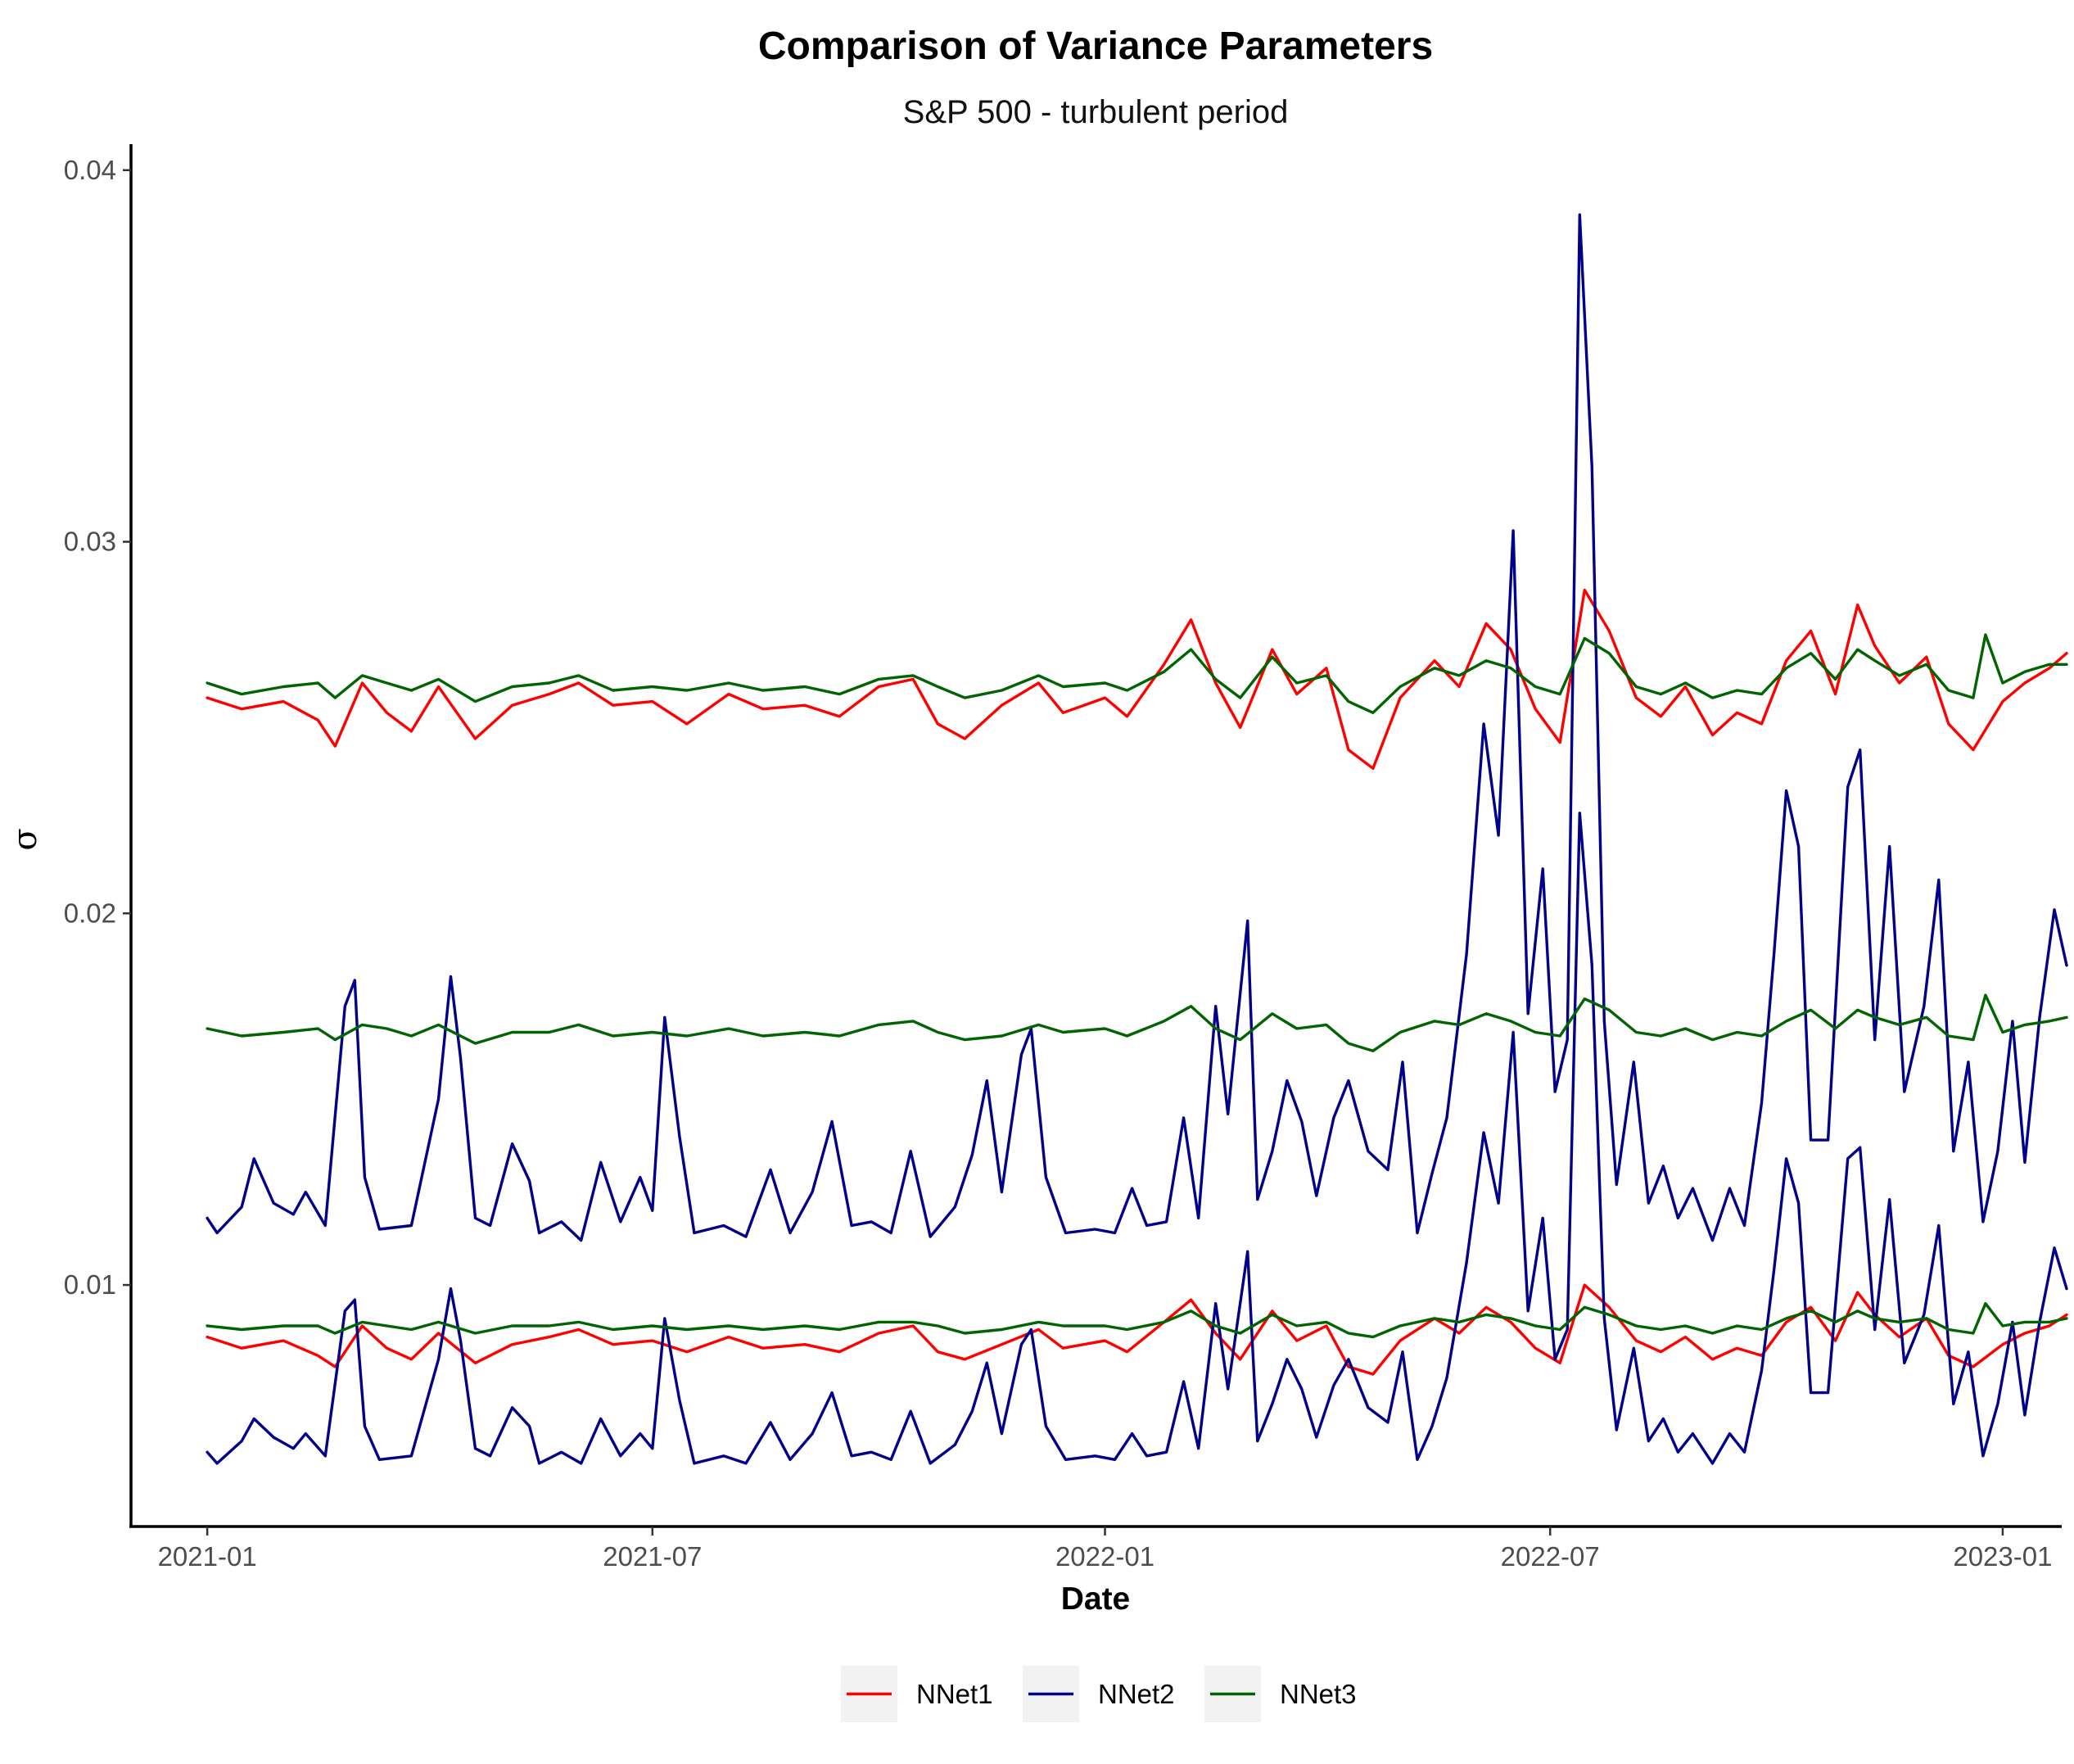 This screenshot has height=1764, width=2074. Describe the element at coordinates (207, 1556) in the screenshot. I see `x-tick-label: 2021-01` at that location.